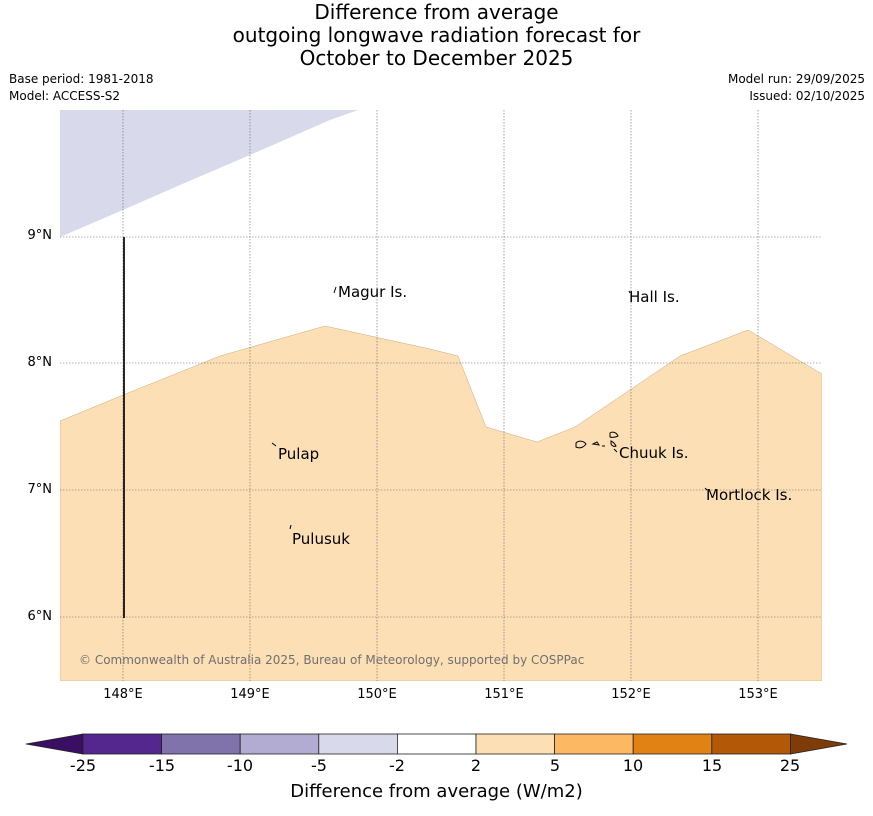 This screenshot has width=873, height=816. I want to click on lon-label-149e: 149°E, so click(250, 694).